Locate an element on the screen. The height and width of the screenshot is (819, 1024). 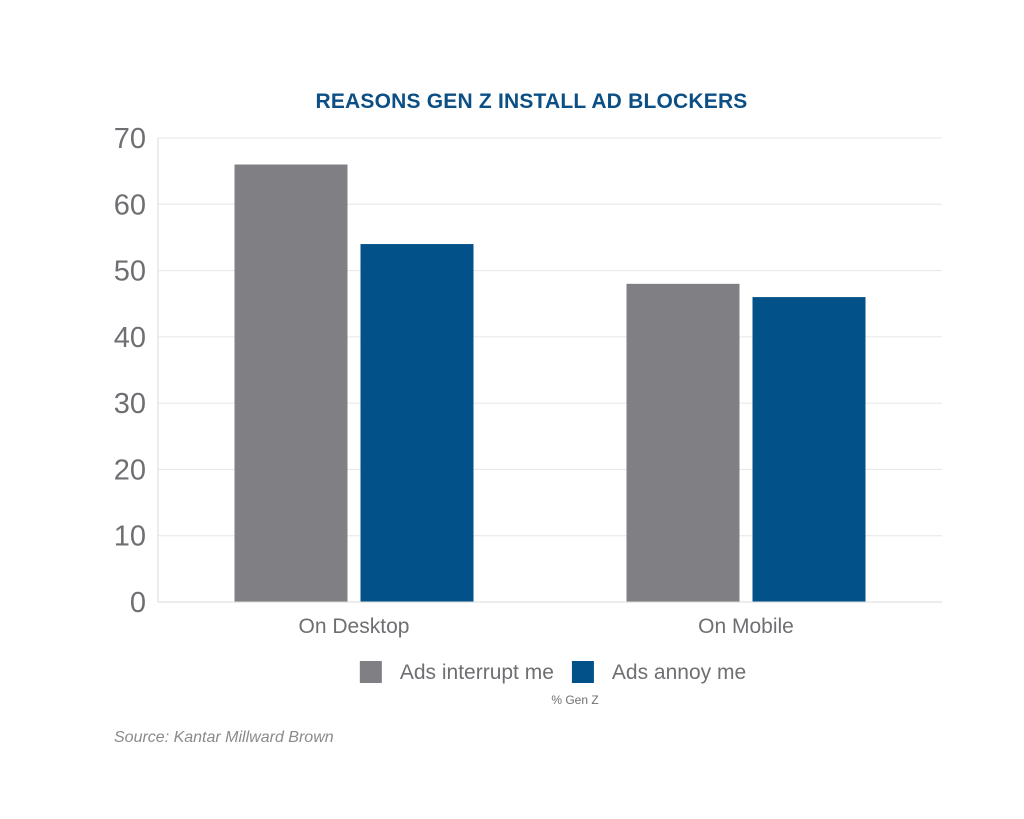
y-tick-label: 30 is located at coordinates (130, 404).